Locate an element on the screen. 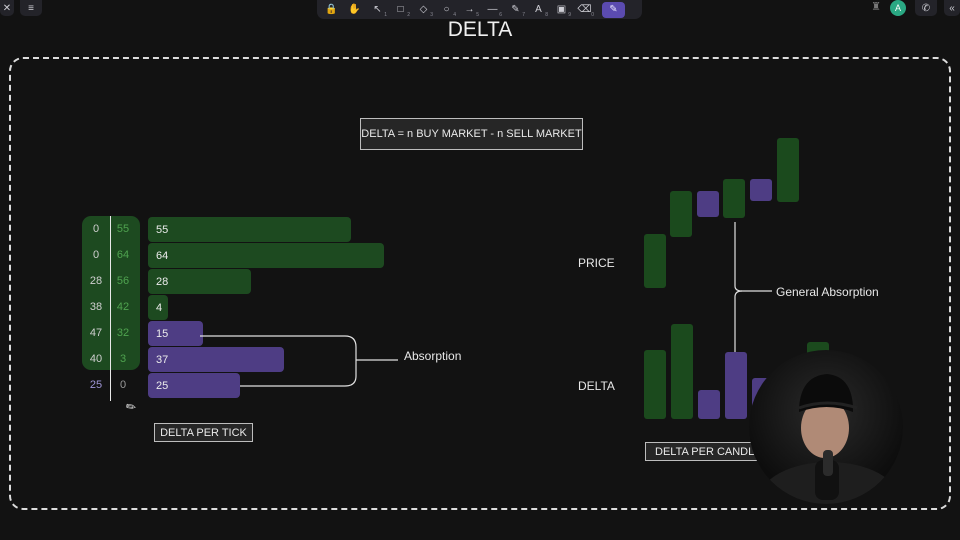 The image size is (960, 540). delta-tick-bar: 4 is located at coordinates (158, 307).